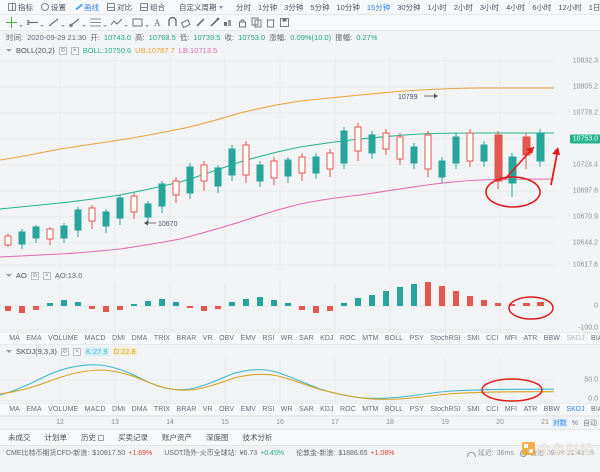  Describe the element at coordinates (34, 338) in the screenshot. I see `ind-tab-ema: EMA` at that location.